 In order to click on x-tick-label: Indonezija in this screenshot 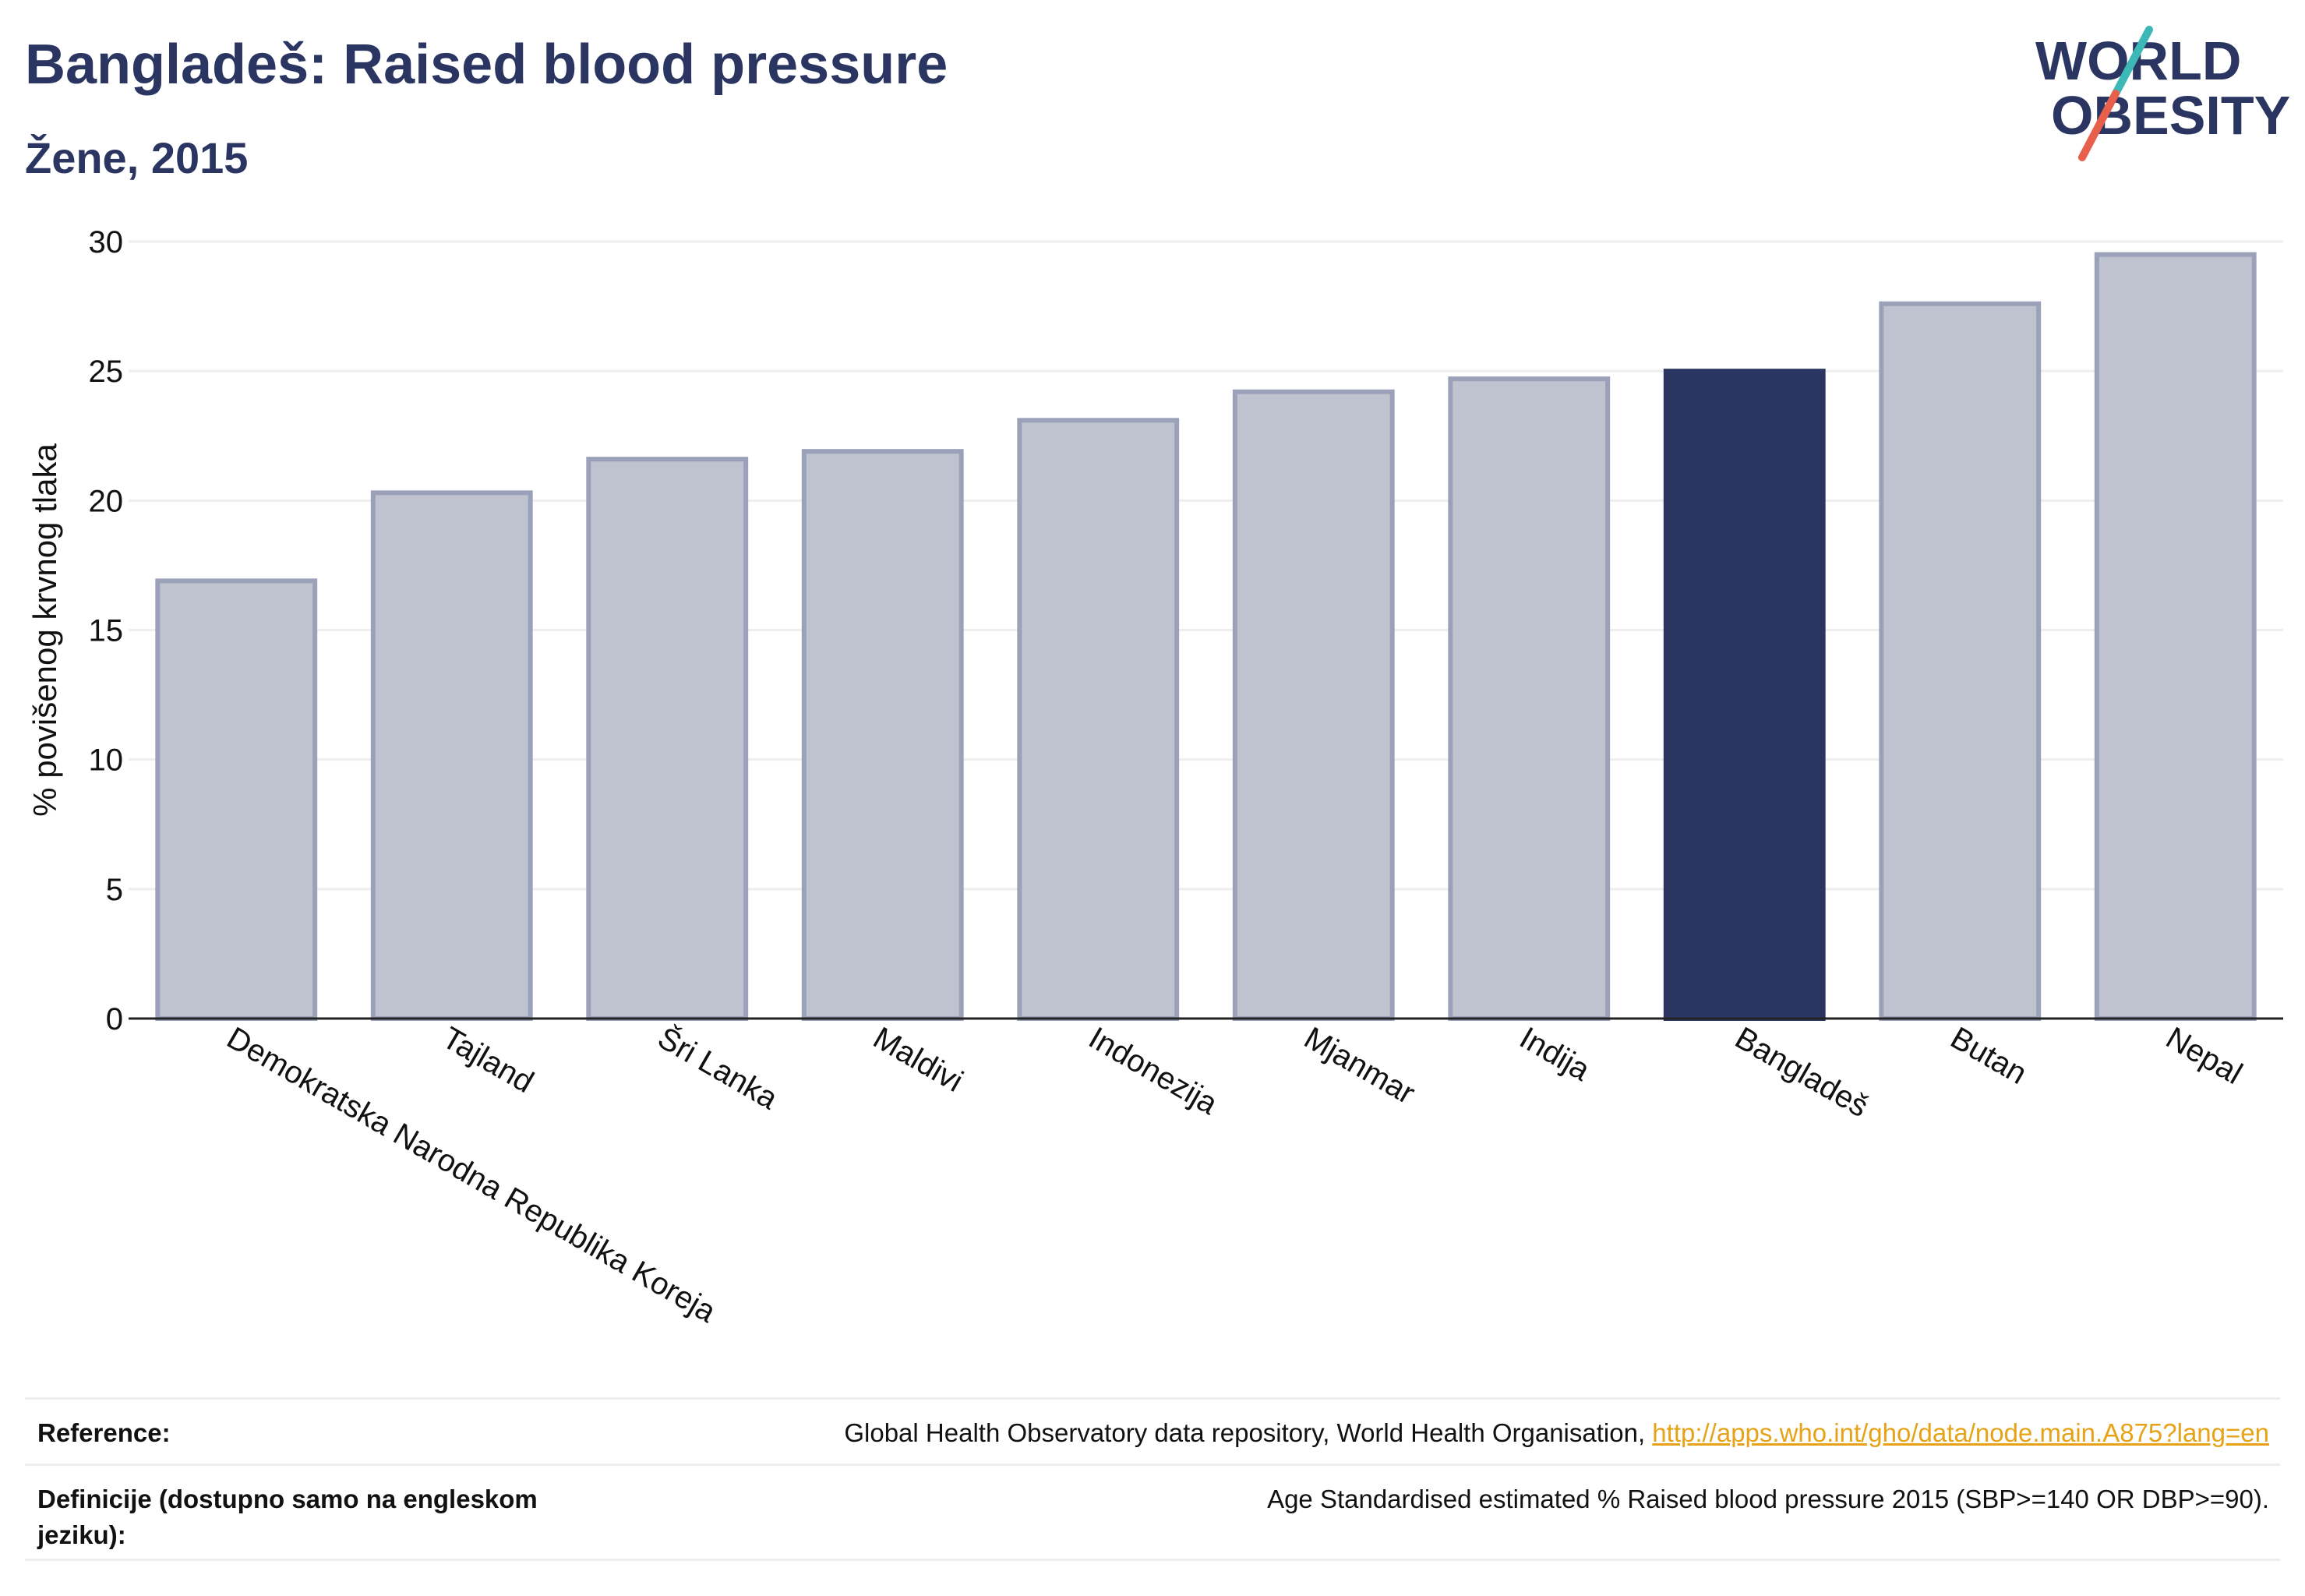, I will do `click(1153, 1071)`.